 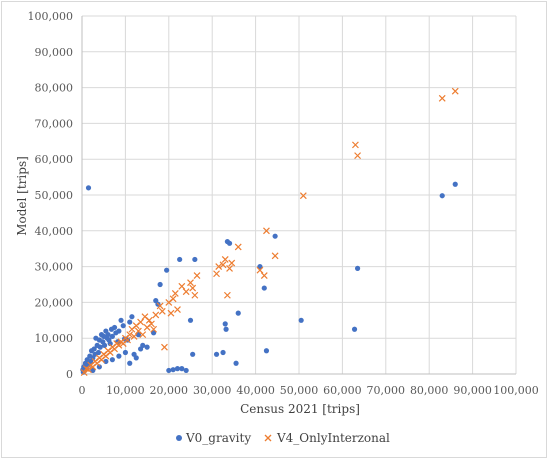 I want to click on x-tick-label: 50,000, so click(x=299, y=390).